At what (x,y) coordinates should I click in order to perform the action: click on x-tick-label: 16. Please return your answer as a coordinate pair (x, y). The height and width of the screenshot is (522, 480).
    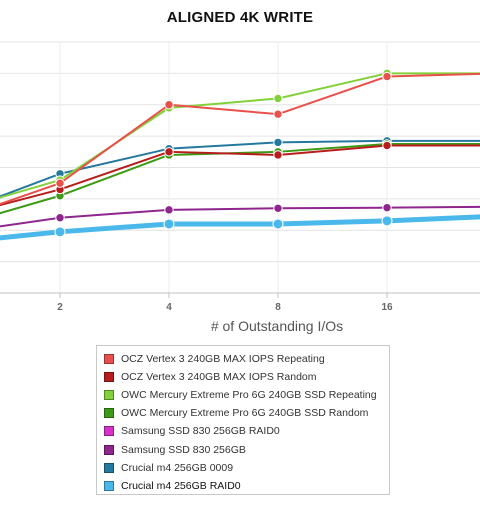
    Looking at the image, I should click on (387, 307).